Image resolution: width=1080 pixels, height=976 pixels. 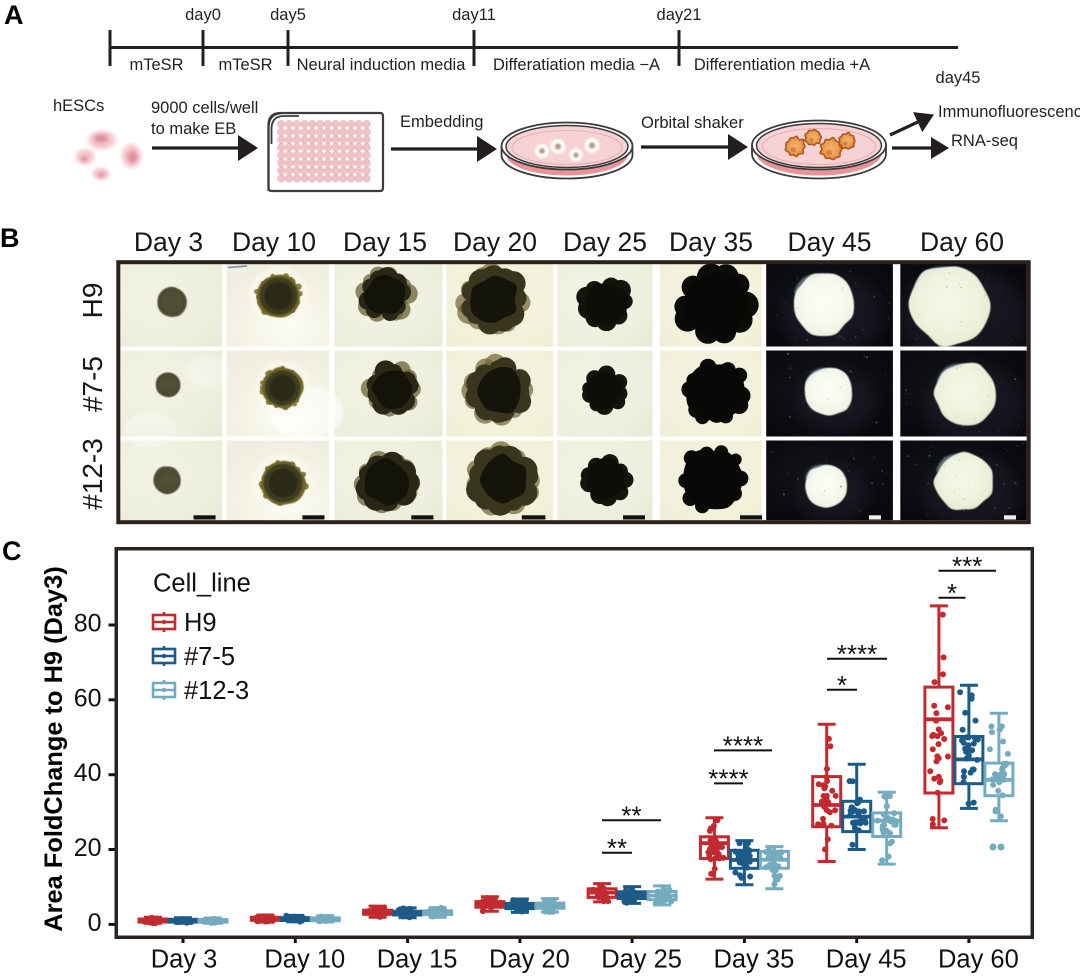 I want to click on svg-text: Embedding, so click(x=441, y=122).